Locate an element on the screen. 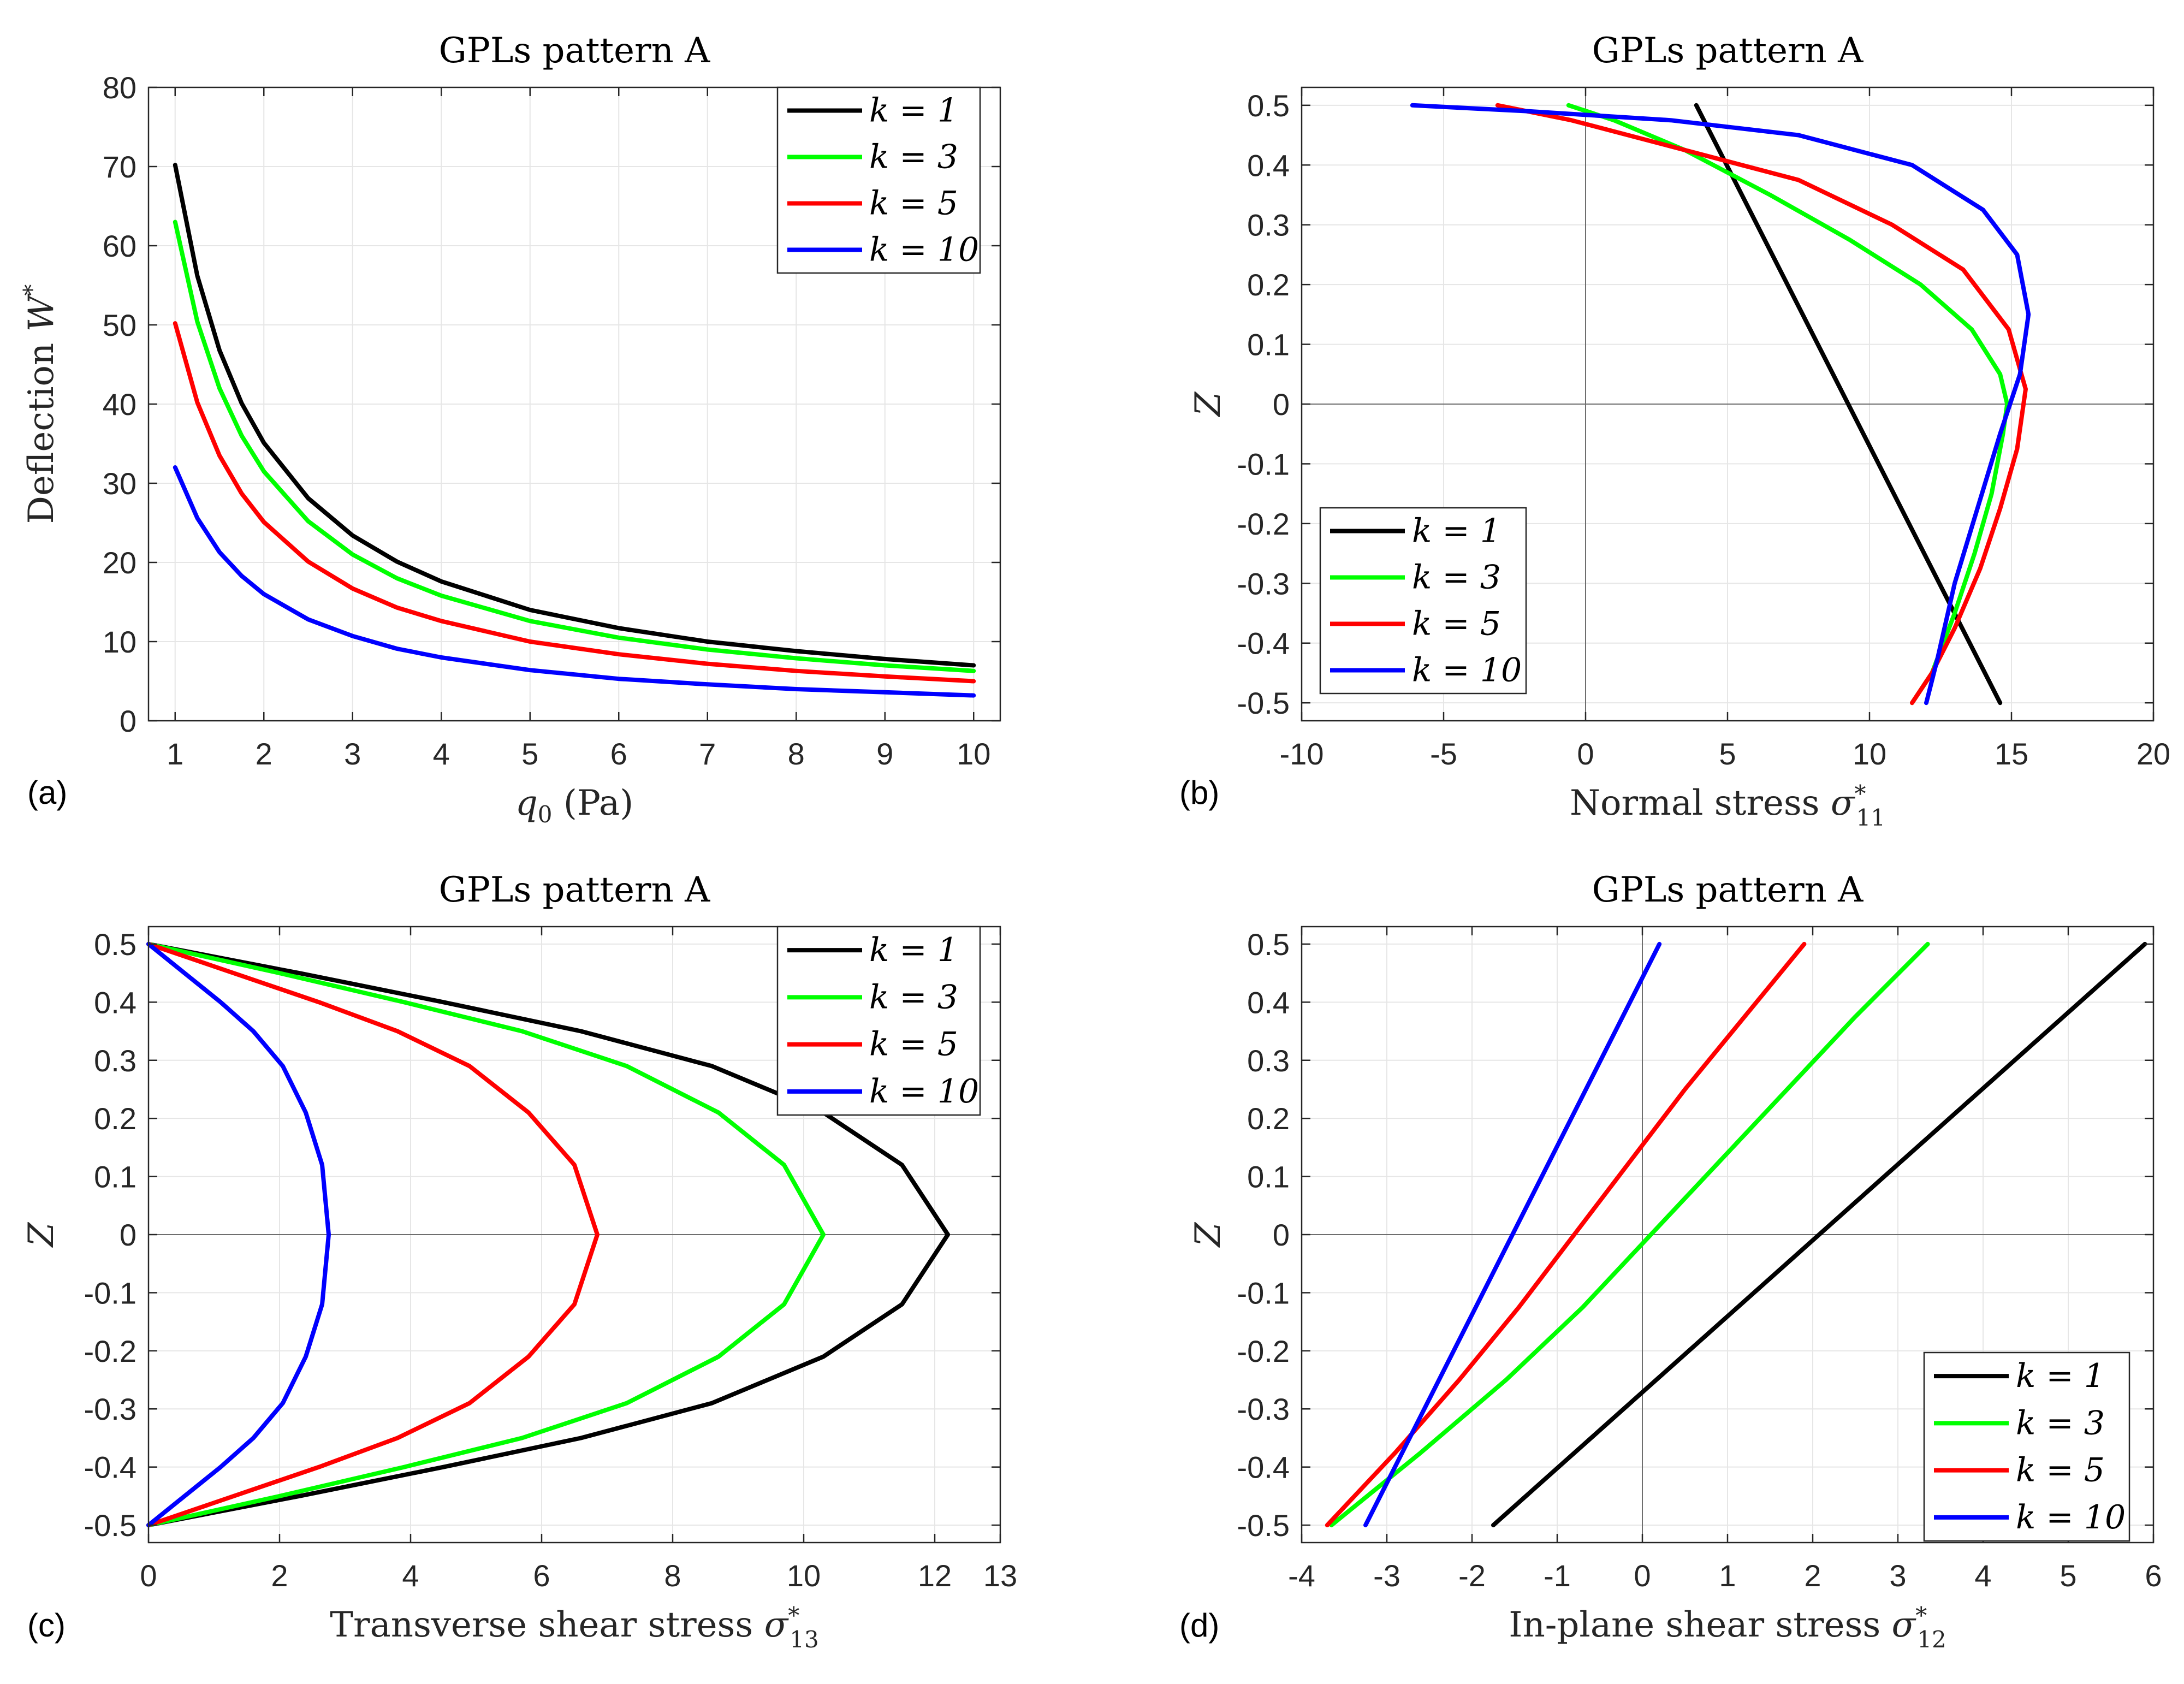 Image resolution: width=2184 pixels, height=1684 pixels. x-tick-label: -2 is located at coordinates (1472, 1575).